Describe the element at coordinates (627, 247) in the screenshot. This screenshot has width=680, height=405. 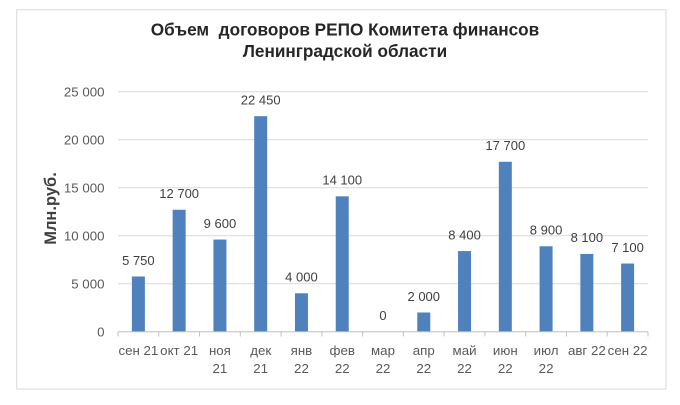
I see `svg-text: 7 100` at that location.